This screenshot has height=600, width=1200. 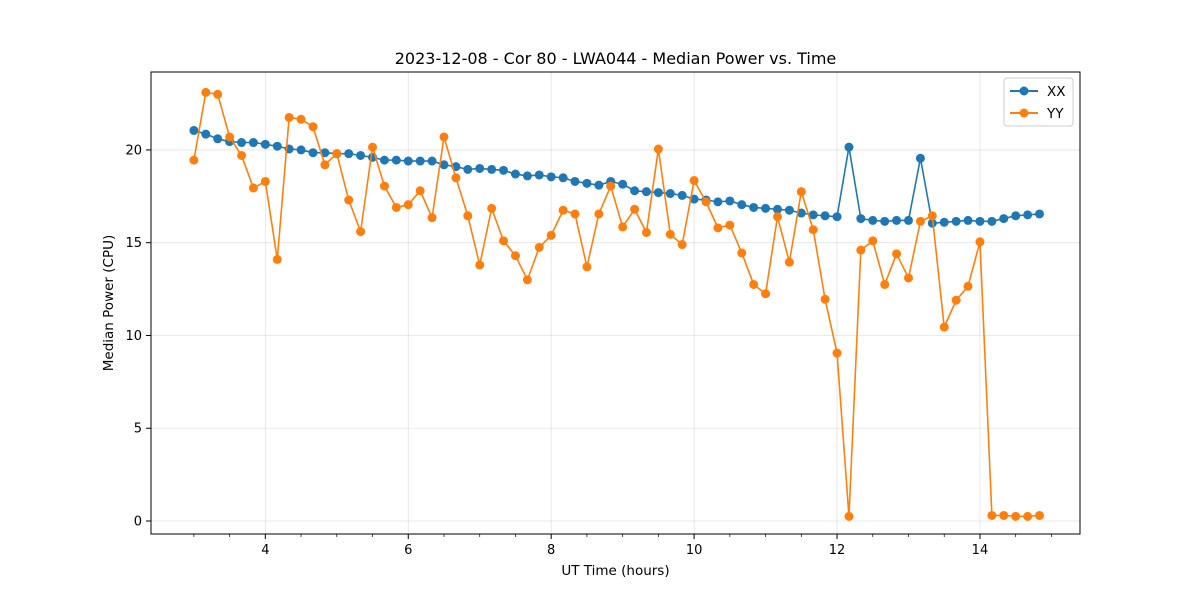 I want to click on x-tick-label-3: 10, so click(x=694, y=550).